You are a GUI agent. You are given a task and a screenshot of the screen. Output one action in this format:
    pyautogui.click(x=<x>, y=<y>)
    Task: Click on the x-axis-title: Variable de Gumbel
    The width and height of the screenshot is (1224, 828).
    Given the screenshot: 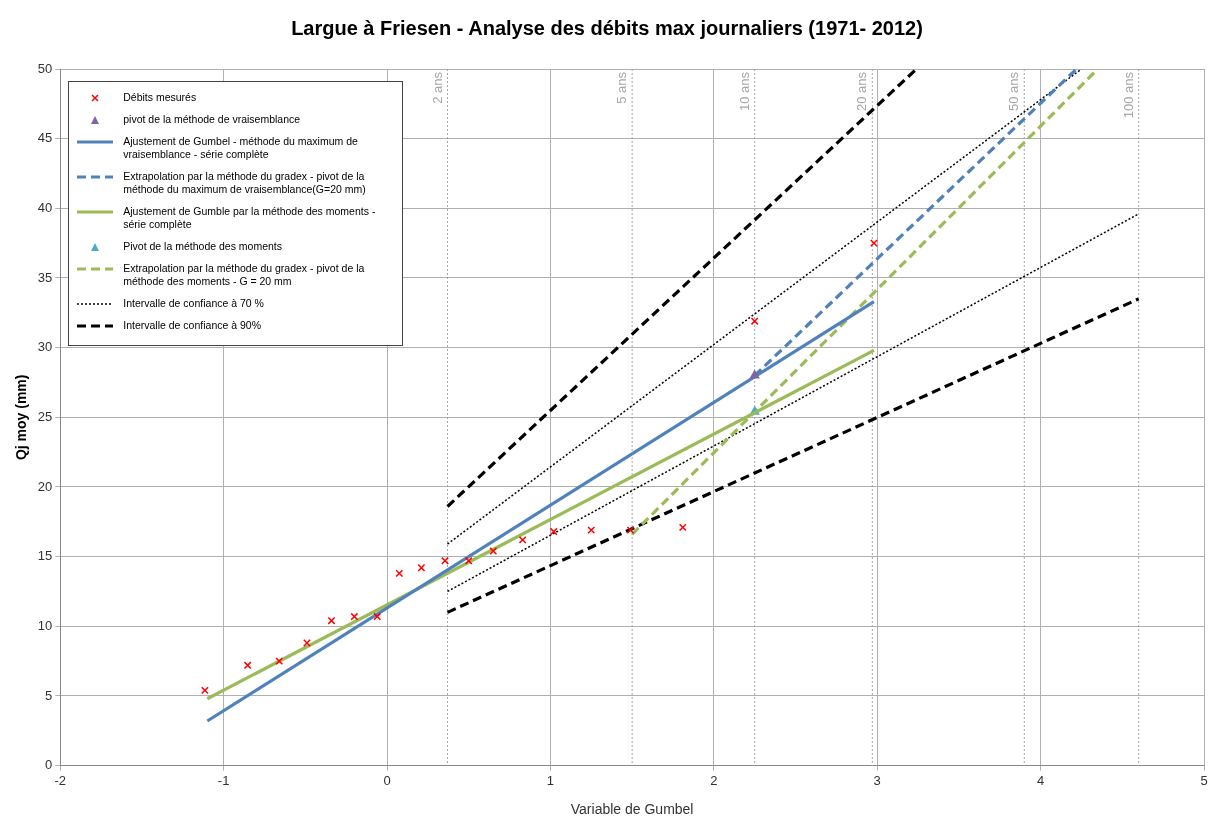 What is the action you would take?
    pyautogui.click(x=632, y=809)
    